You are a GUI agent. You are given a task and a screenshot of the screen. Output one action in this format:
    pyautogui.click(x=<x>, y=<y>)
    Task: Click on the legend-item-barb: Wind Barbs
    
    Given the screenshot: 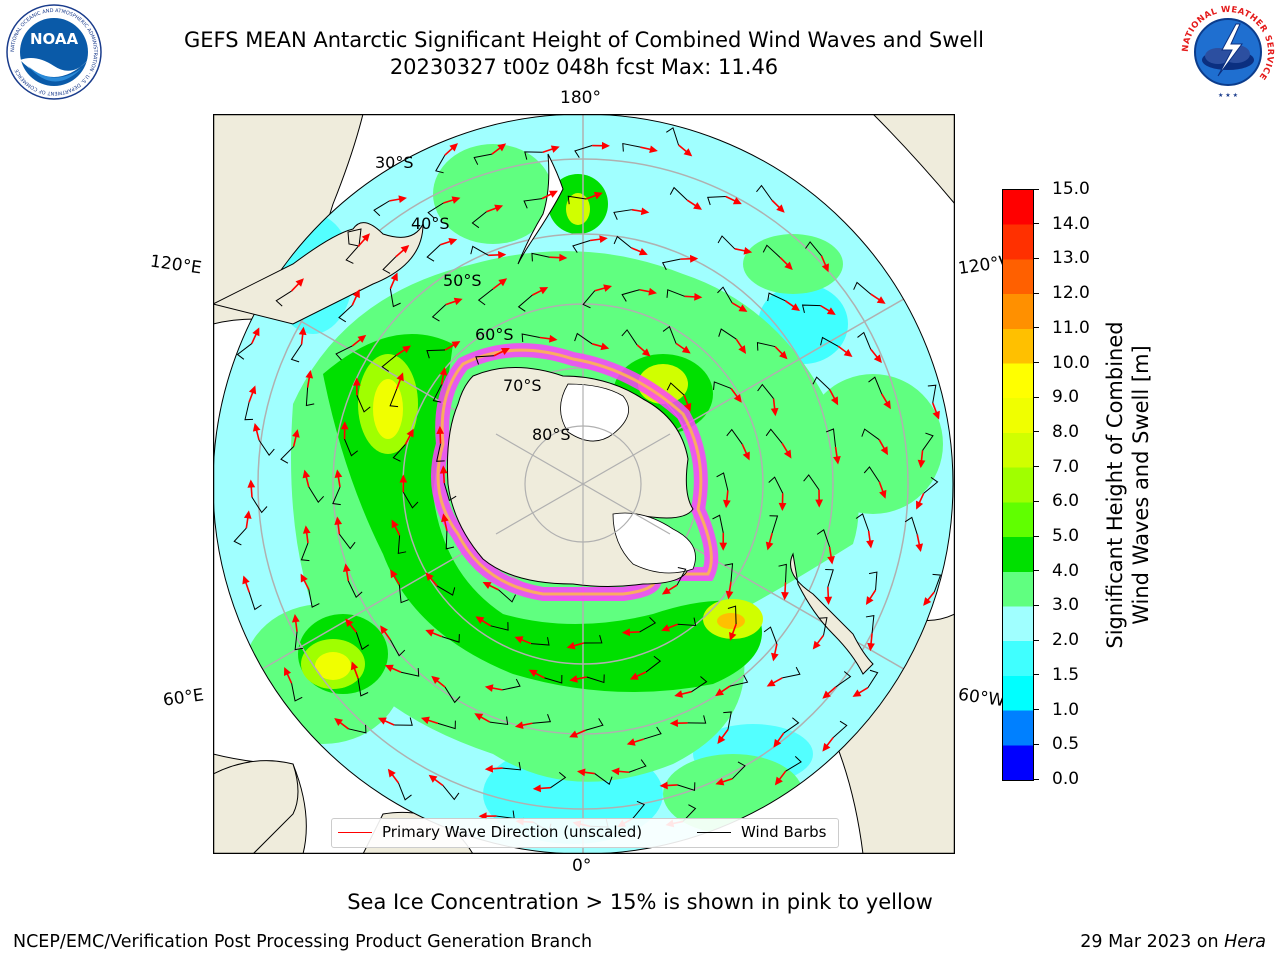 What is the action you would take?
    pyautogui.click(x=761, y=832)
    